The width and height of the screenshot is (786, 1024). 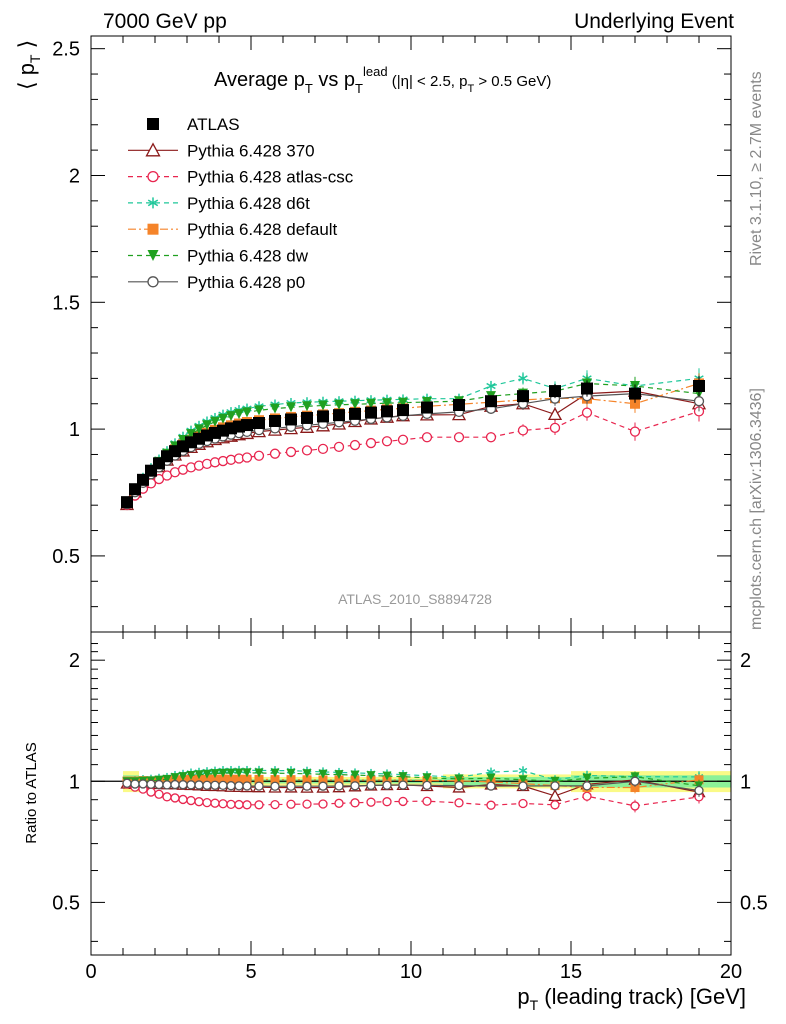 What do you see at coordinates (523, 378) in the screenshot?
I see `point-pythia-6-428-d6t` at bounding box center [523, 378].